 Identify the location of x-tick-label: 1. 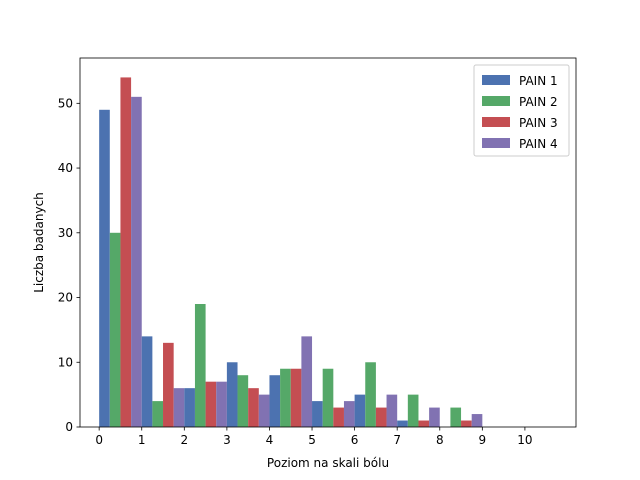
(142, 440).